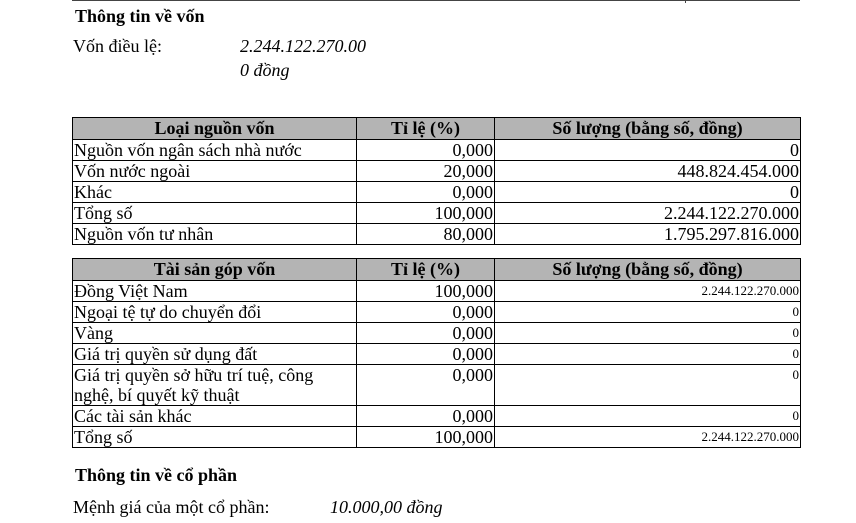 The height and width of the screenshot is (523, 856). Describe the element at coordinates (214, 291) in the screenshot. I see `cell-name: Đồng Việt Nam` at that location.